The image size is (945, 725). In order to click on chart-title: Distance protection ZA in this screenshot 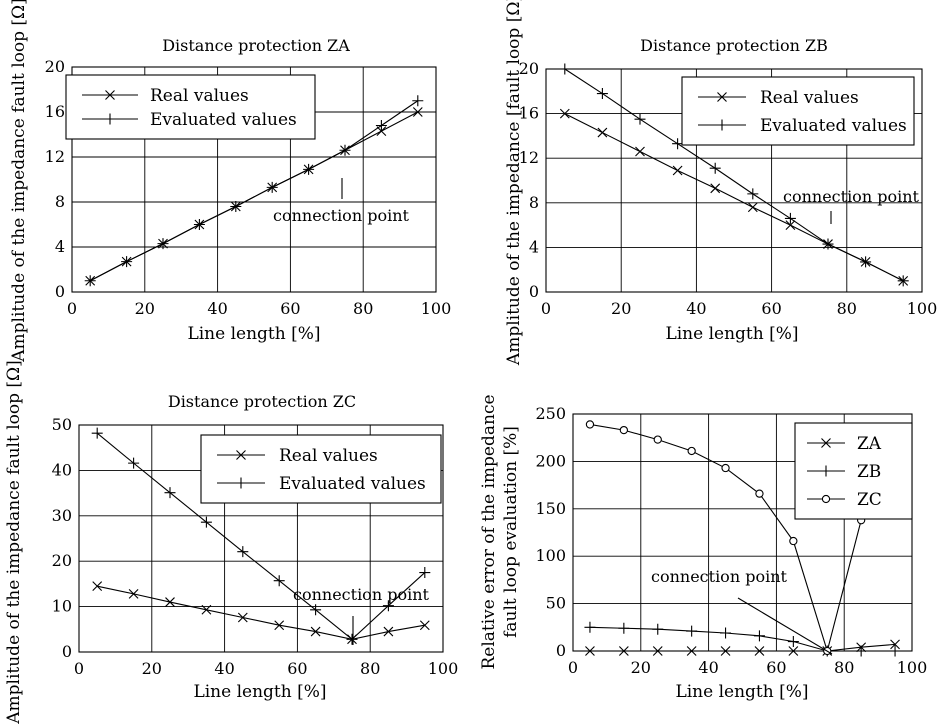, I will do `click(256, 45)`.